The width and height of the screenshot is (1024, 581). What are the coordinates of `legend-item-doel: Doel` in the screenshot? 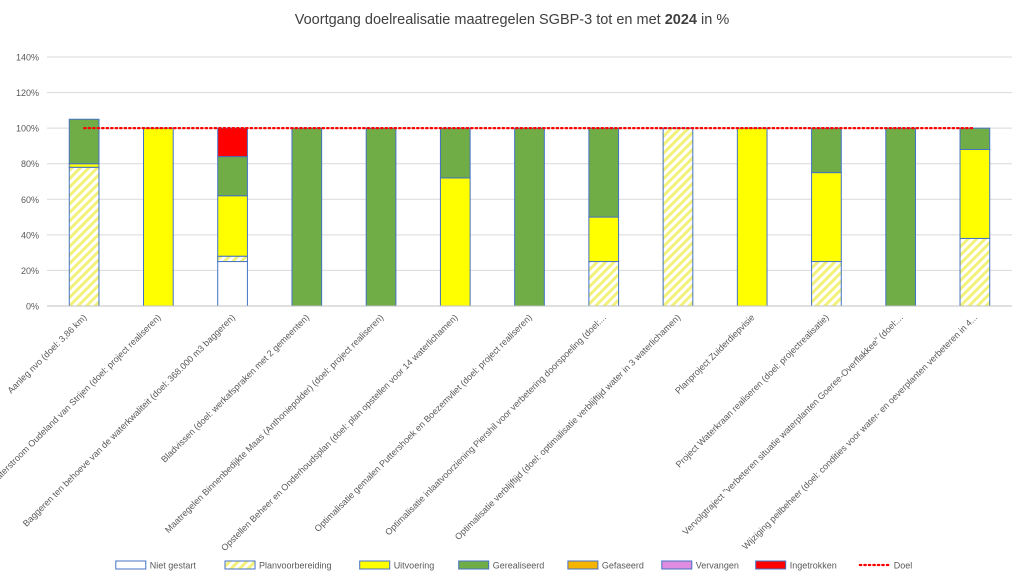 It's located at (885, 566).